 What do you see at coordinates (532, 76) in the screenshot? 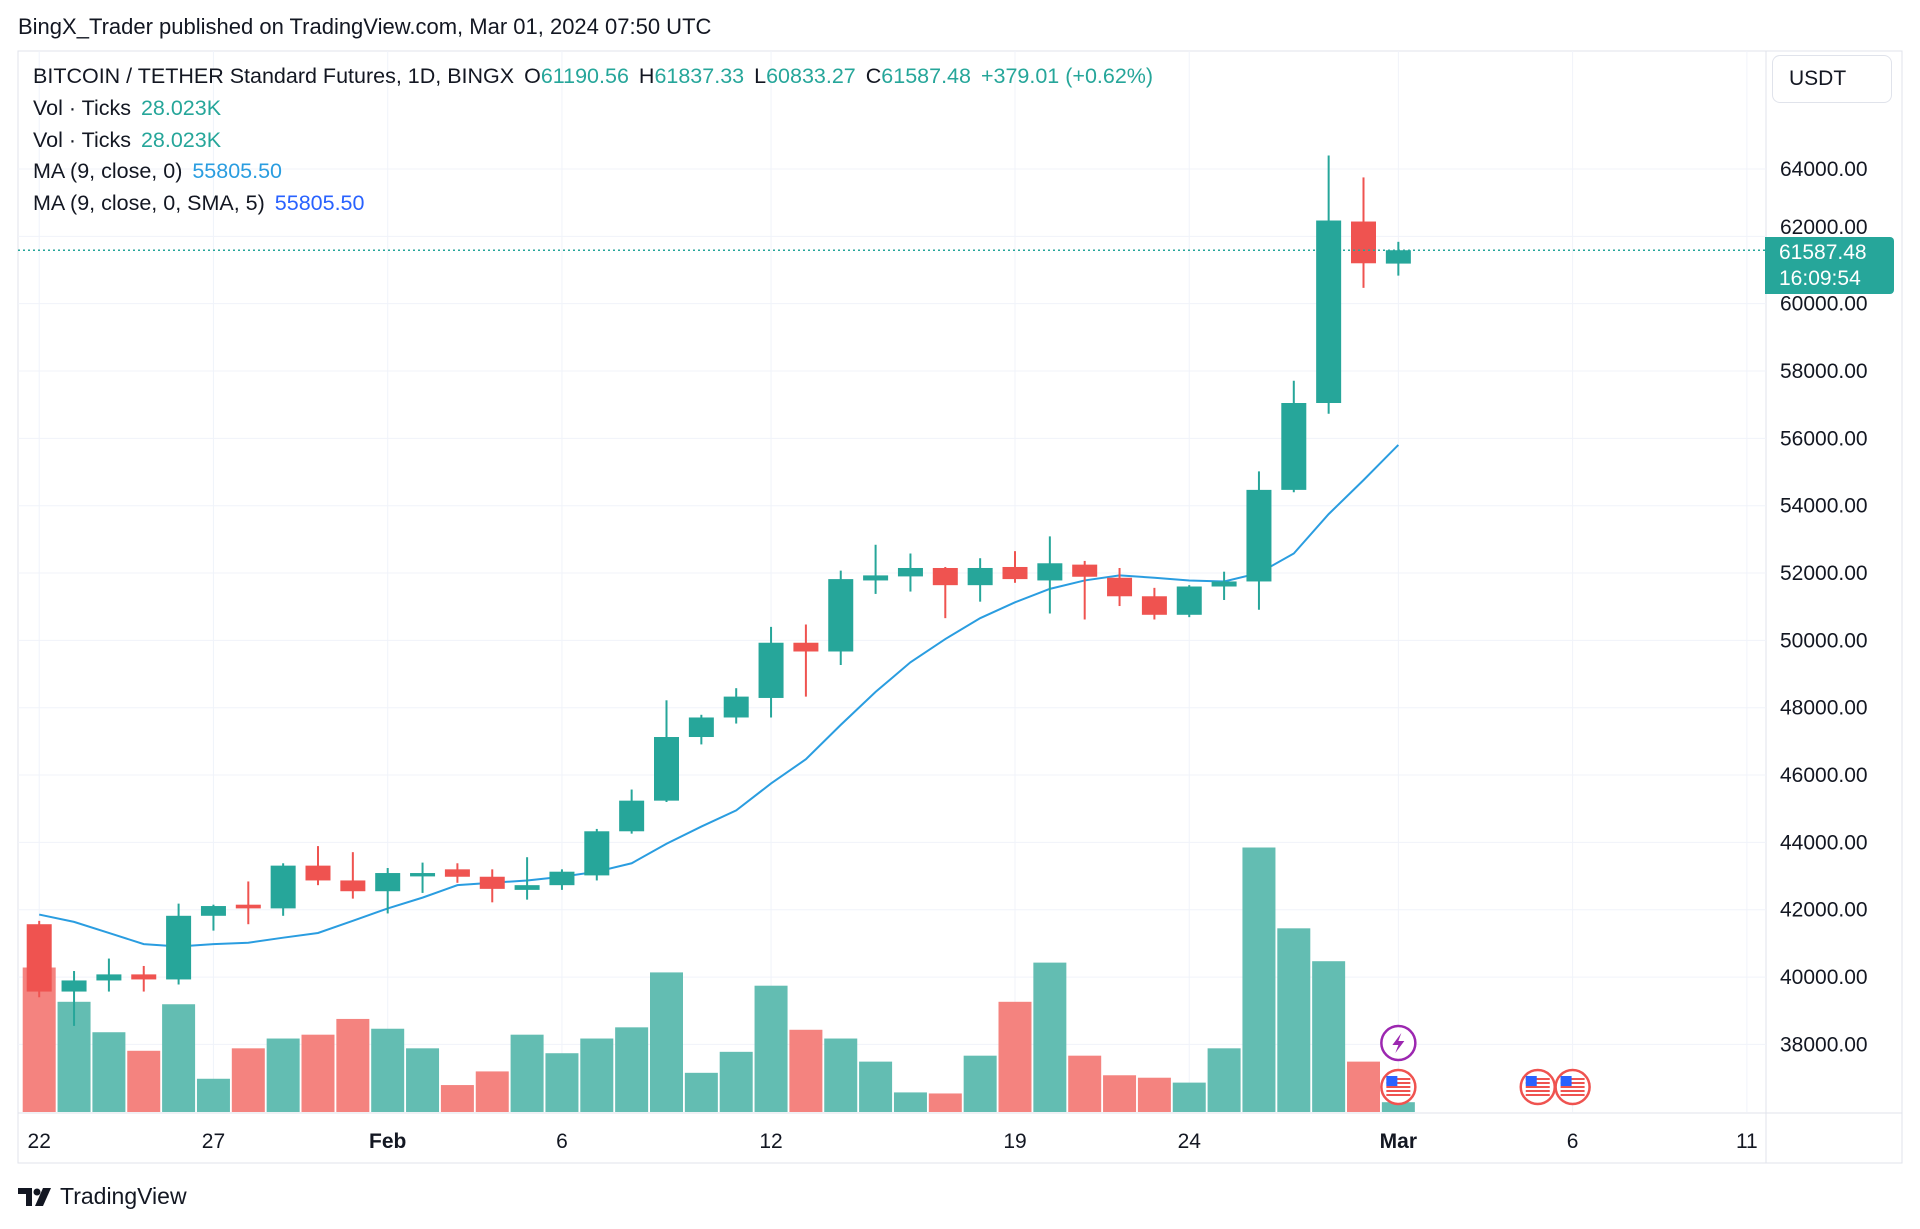
I see `open-label: O` at bounding box center [532, 76].